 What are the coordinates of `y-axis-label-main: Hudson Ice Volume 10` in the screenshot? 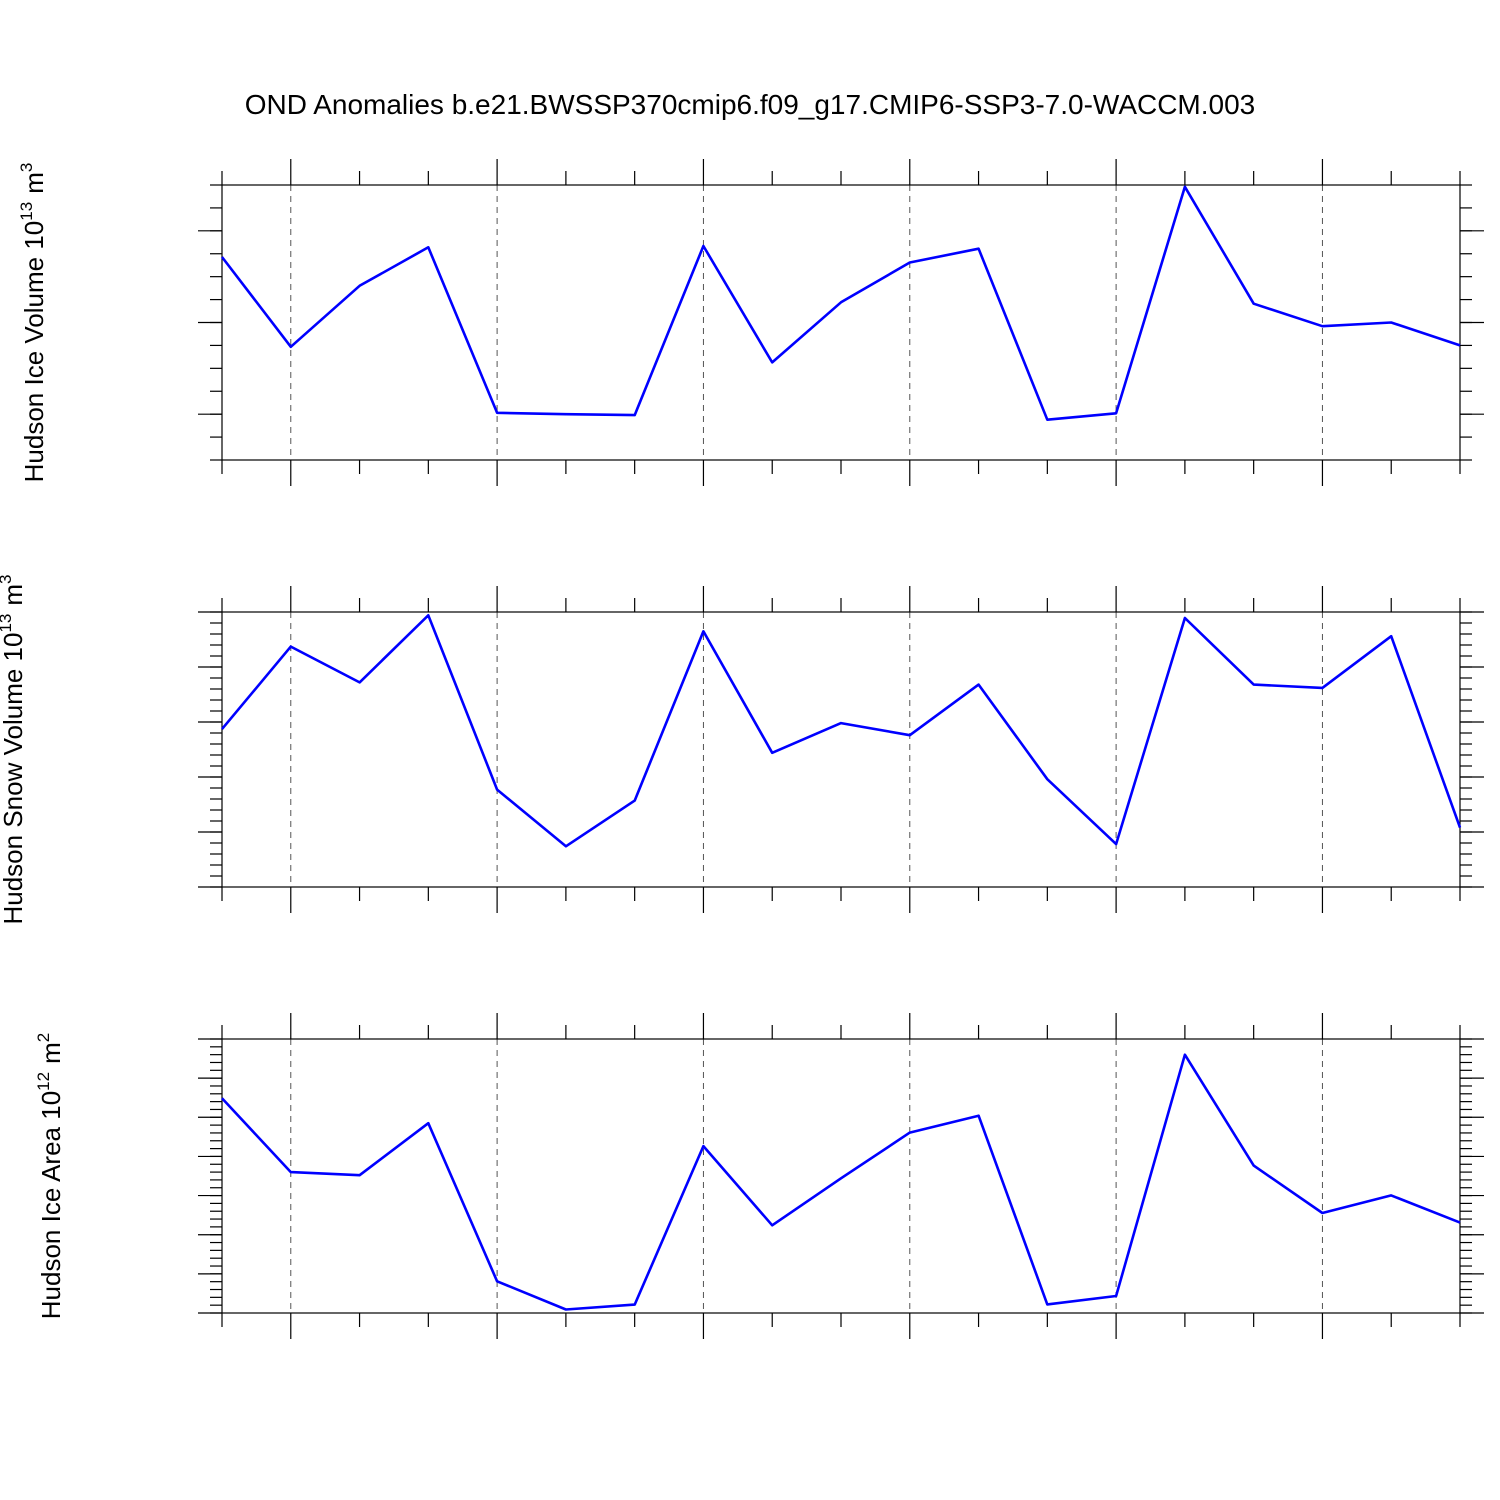 It's located at (34, 352).